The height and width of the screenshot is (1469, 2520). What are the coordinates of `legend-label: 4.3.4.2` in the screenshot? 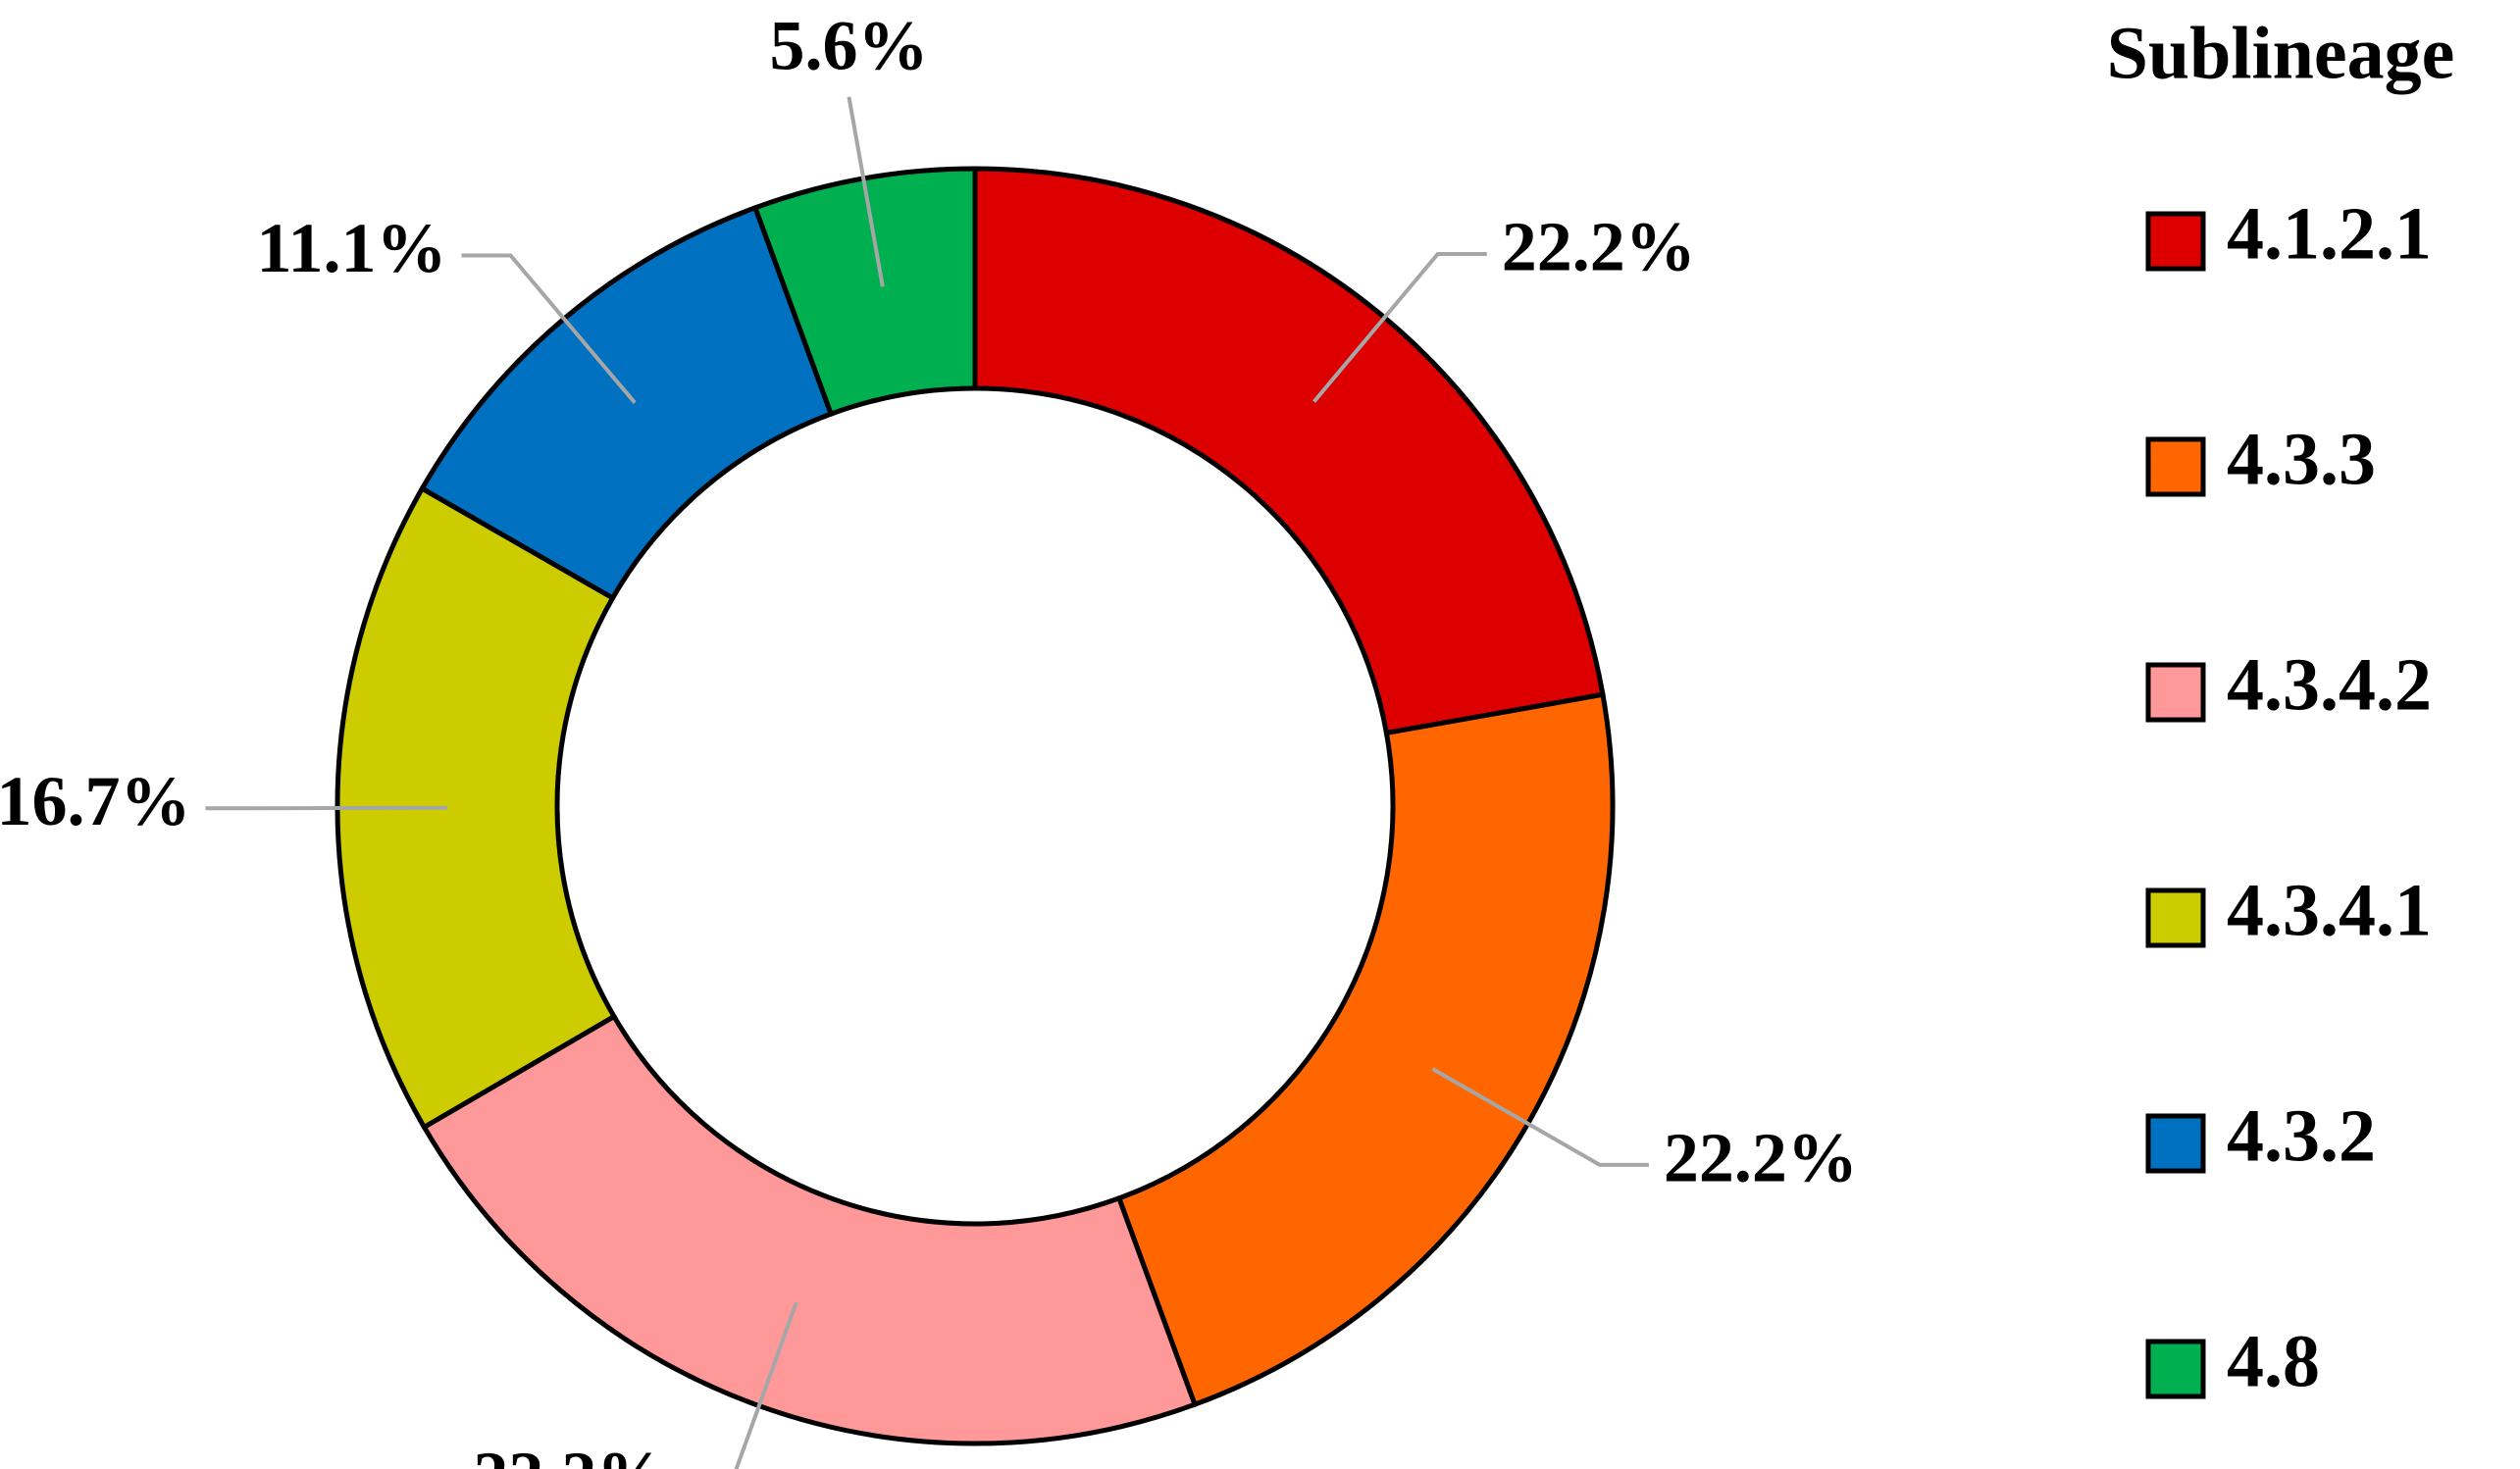 It's located at (2329, 684).